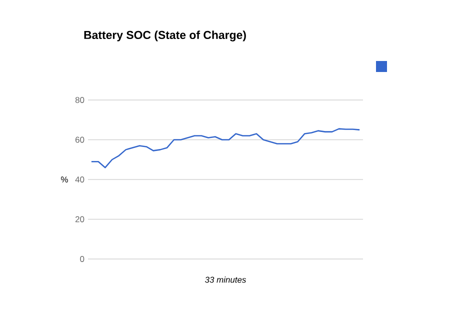 The width and height of the screenshot is (450, 320). I want to click on y-tick-label: 20, so click(79, 219).